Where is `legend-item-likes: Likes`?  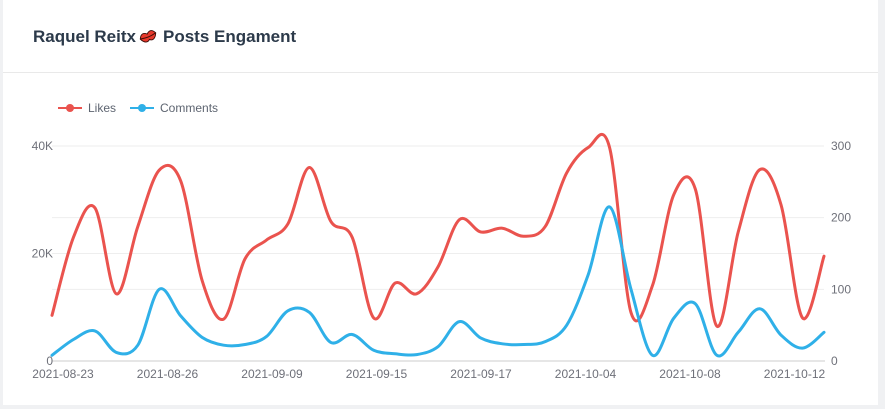 legend-item-likes: Likes is located at coordinates (87, 108).